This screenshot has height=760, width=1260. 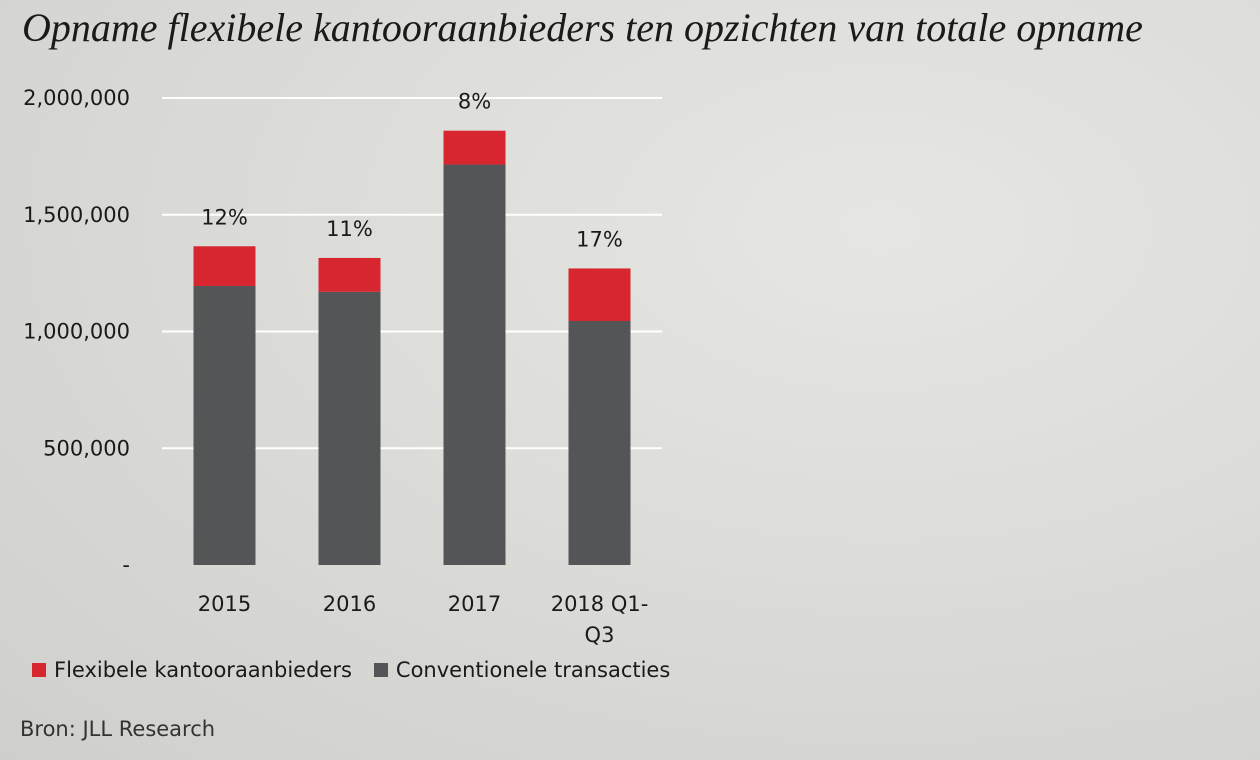 I want to click on y-tick-label: 2,000,000, so click(x=76, y=98).